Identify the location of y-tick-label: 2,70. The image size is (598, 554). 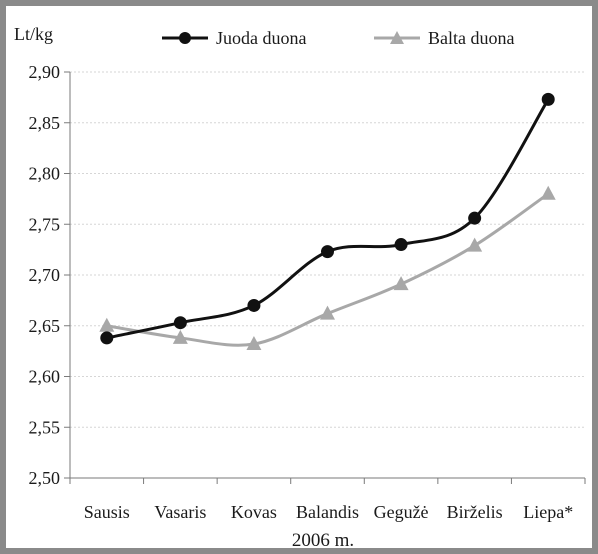
(45, 275).